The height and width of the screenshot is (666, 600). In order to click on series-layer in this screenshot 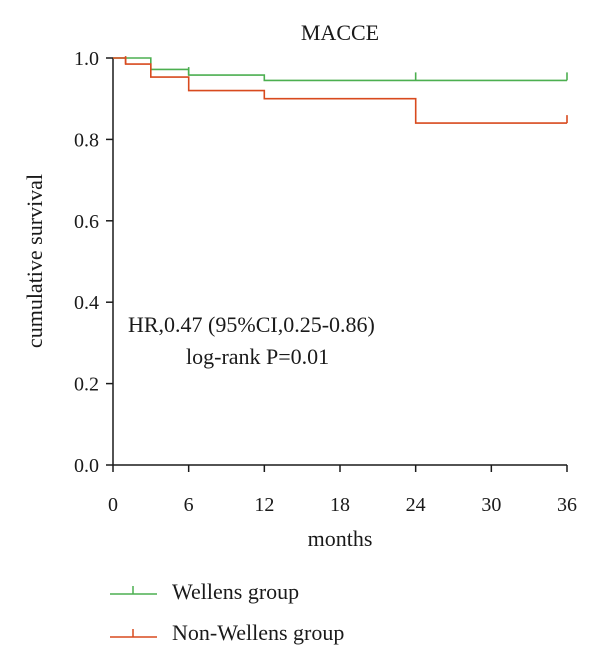, I will do `click(340, 90)`.